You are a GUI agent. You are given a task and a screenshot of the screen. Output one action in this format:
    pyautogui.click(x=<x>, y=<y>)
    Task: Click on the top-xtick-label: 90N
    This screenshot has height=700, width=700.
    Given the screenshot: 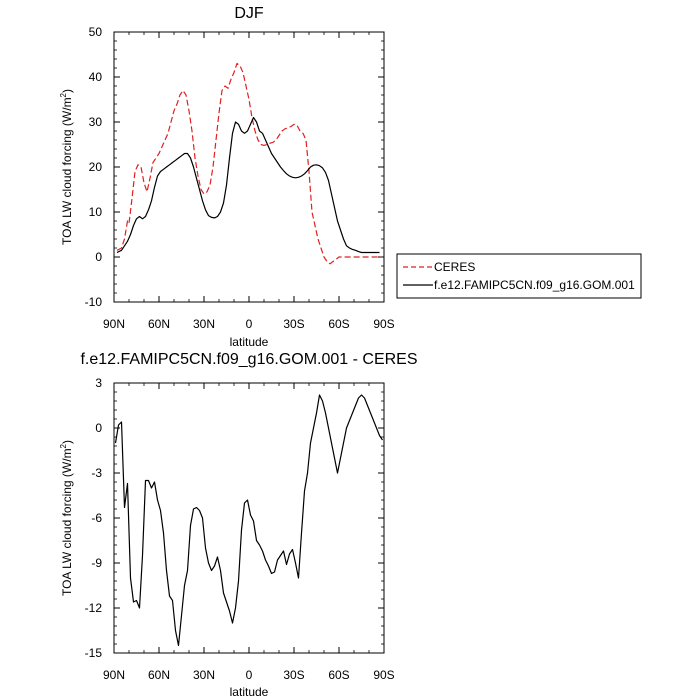 What is the action you would take?
    pyautogui.click(x=114, y=324)
    